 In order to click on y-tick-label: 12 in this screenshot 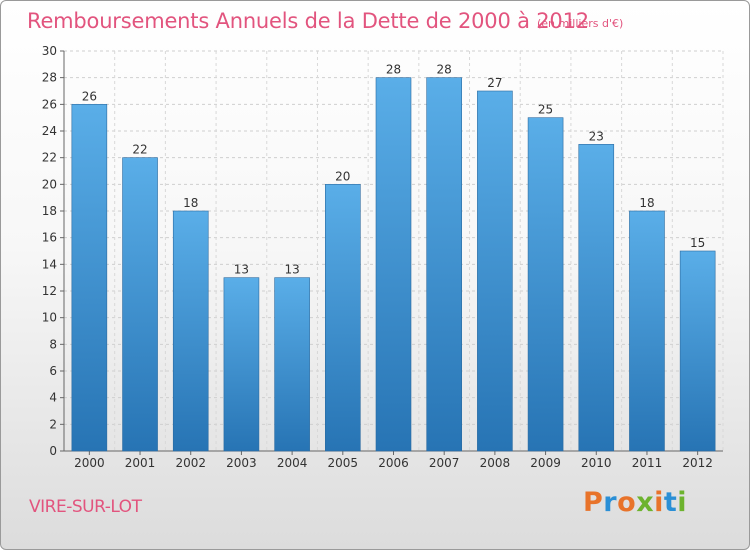, I will do `click(49, 291)`.